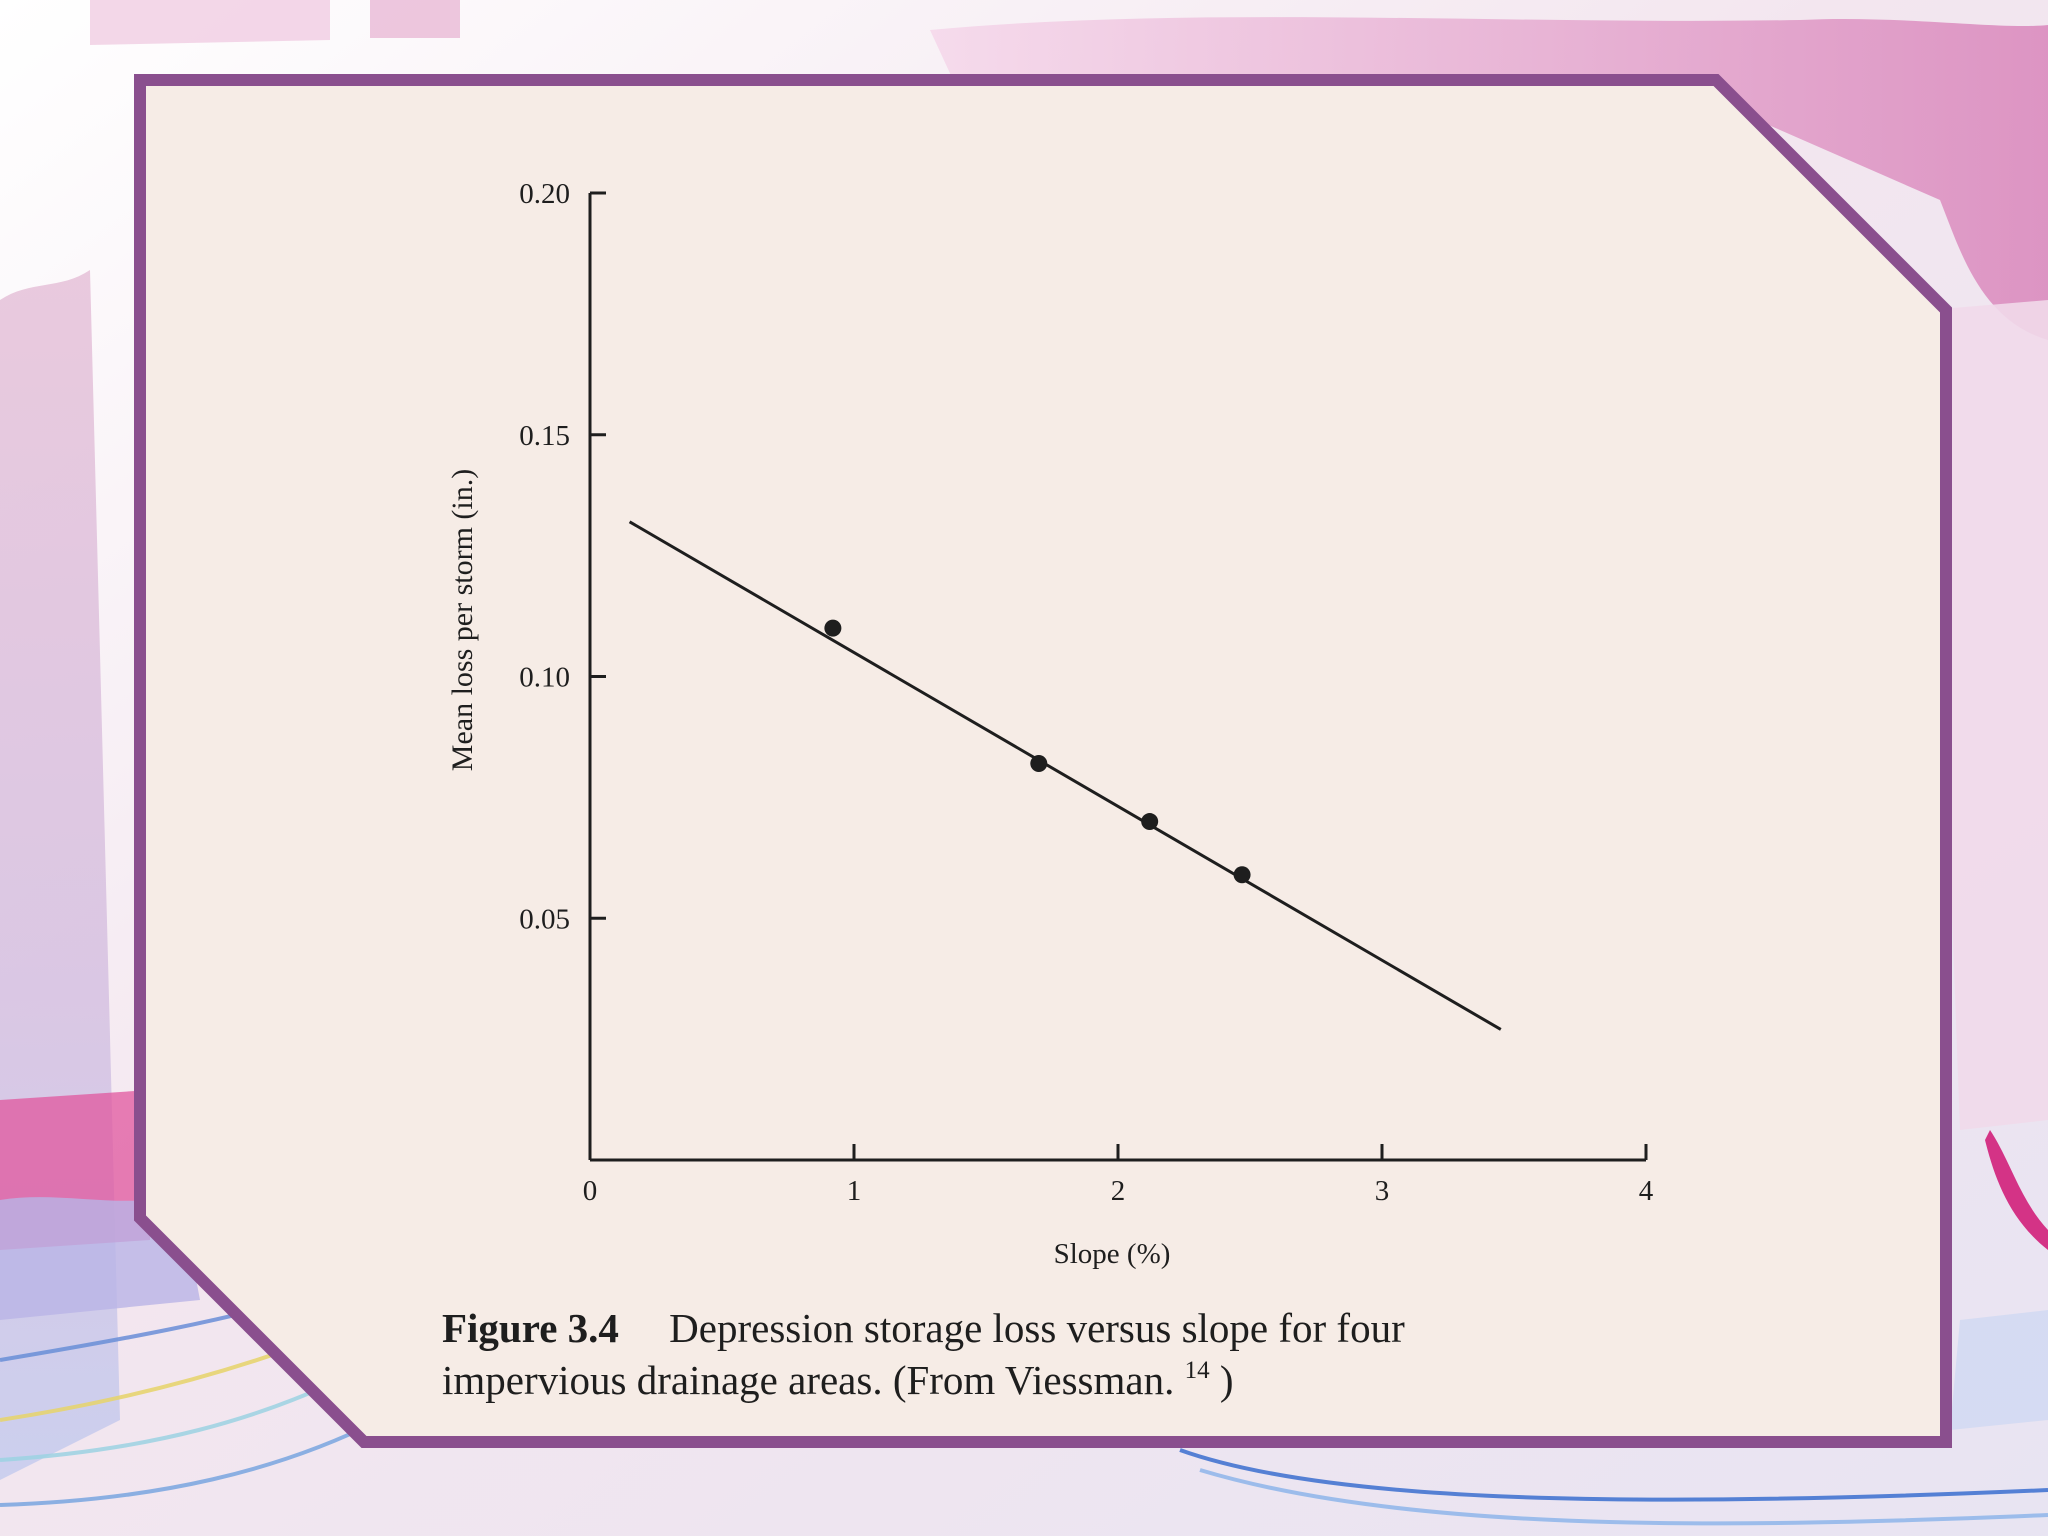 The height and width of the screenshot is (1536, 2048). I want to click on caption-reference-number: 14, so click(1198, 1370).